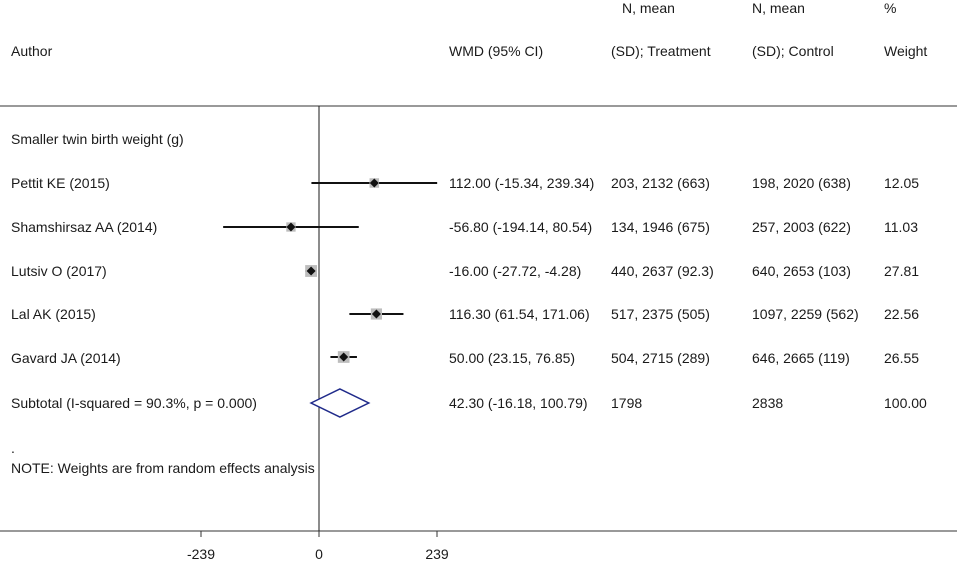 This screenshot has width=957, height=563. What do you see at coordinates (519, 314) in the screenshot?
I see `study-ci: 116.30 (61.54, 171.06)` at bounding box center [519, 314].